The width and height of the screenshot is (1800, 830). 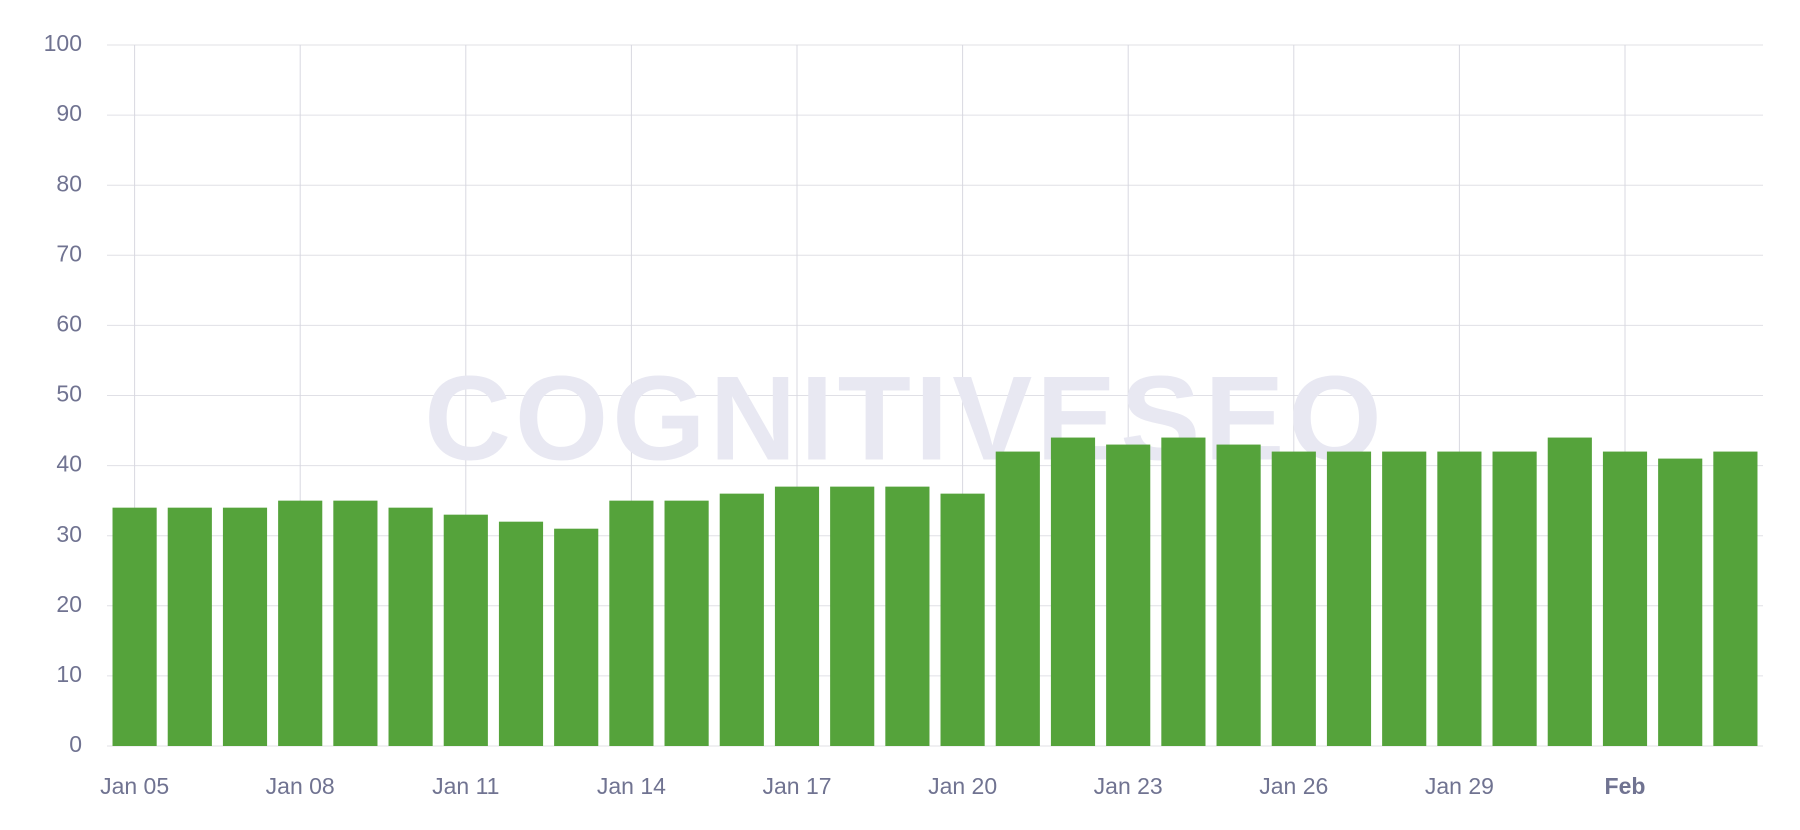 I want to click on x-tick-label: Jan 29, so click(x=1459, y=786).